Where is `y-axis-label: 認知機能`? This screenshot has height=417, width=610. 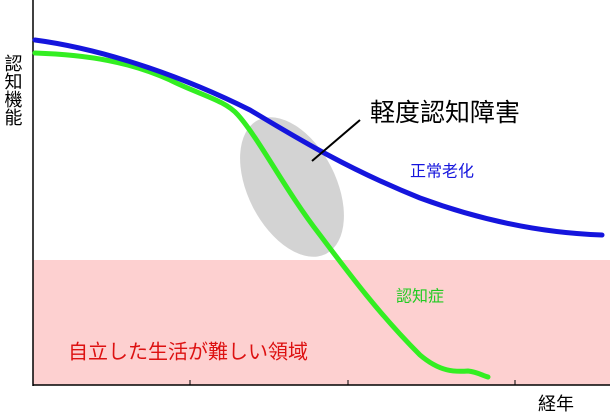
y-axis-label: 認知機能 is located at coordinates (12, 90).